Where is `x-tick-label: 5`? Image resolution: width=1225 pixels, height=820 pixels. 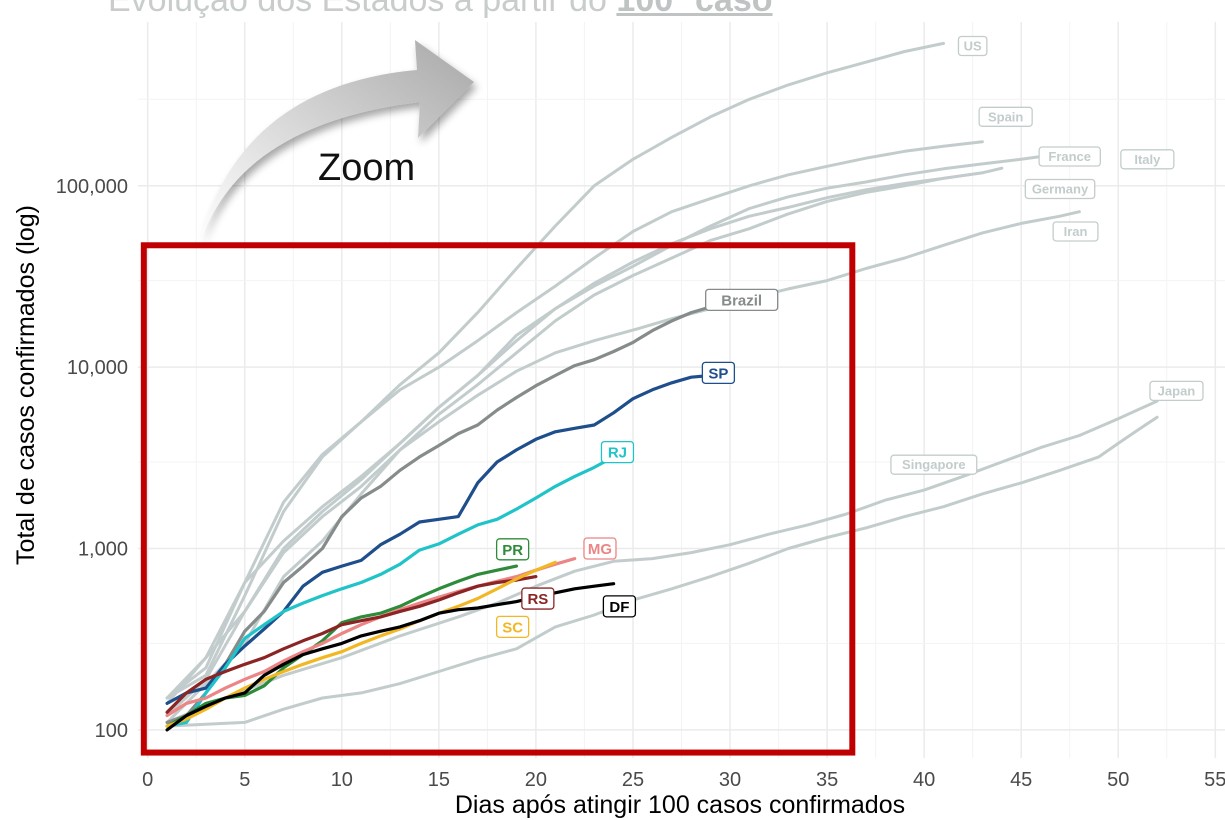
x-tick-label: 5 is located at coordinates (244, 780).